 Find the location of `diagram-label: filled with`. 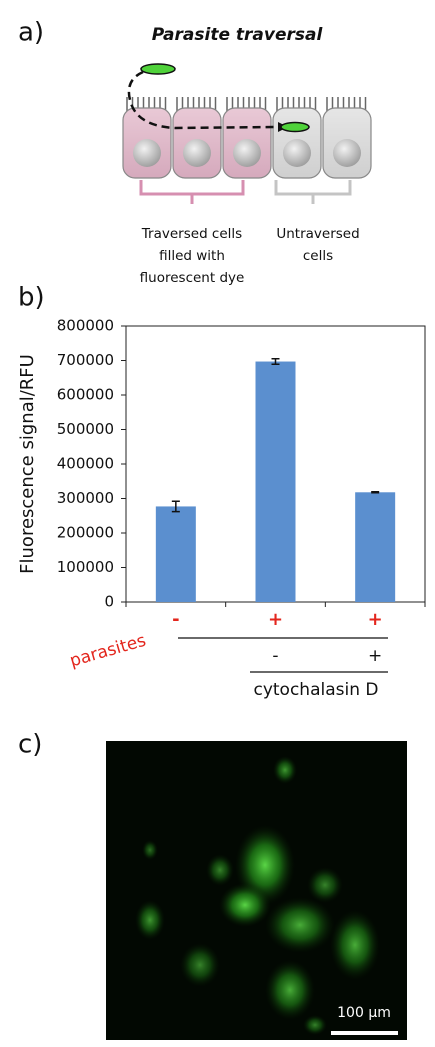

diagram-label: filled with is located at coordinates (192, 256).